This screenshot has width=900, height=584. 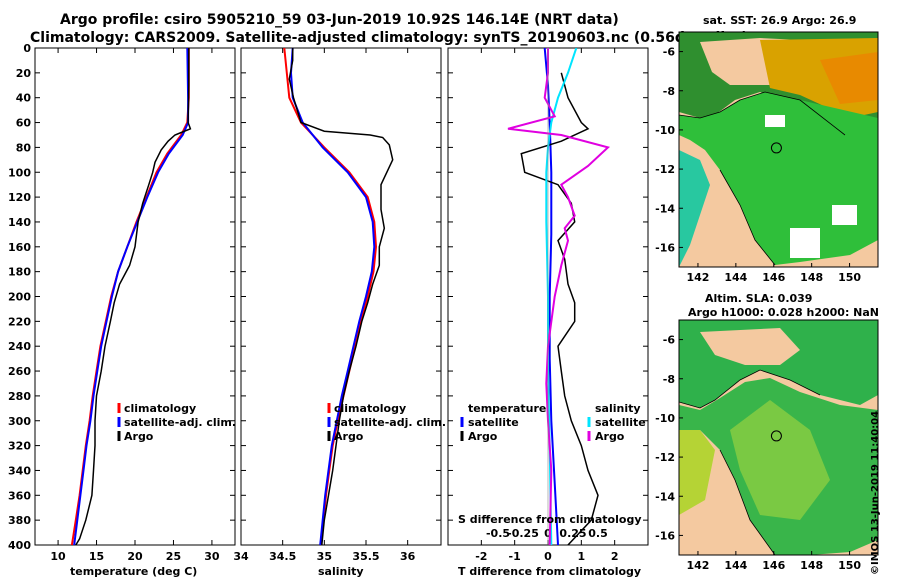 I want to click on y-tick-label: 280, so click(x=19, y=396).